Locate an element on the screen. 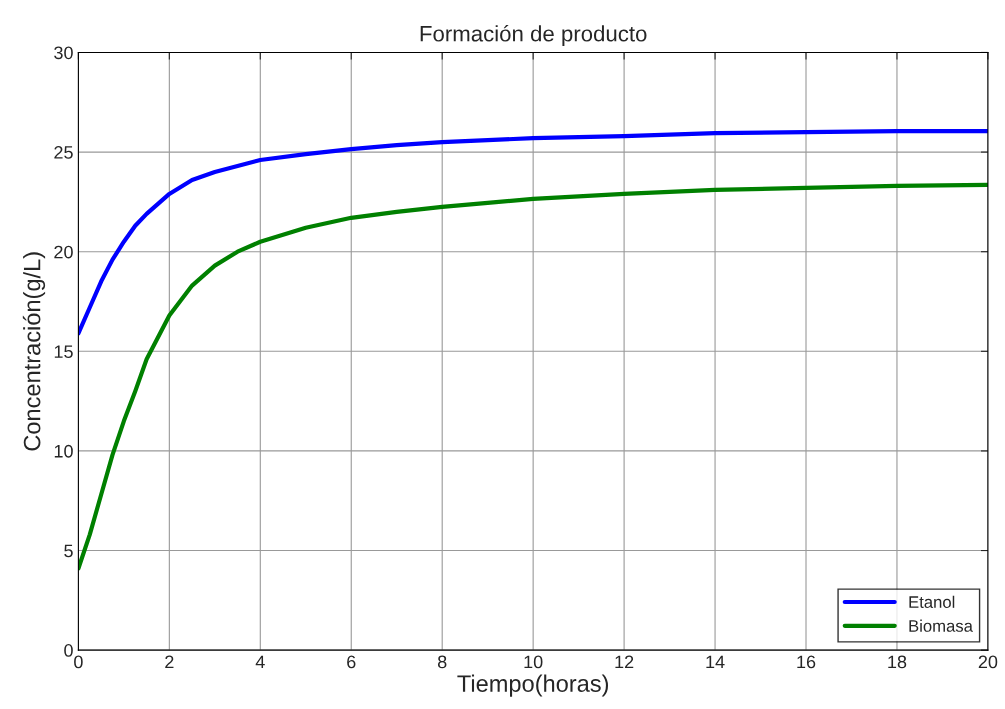 This screenshot has height=709, width=1005. x-tick-label: 16 is located at coordinates (806, 662).